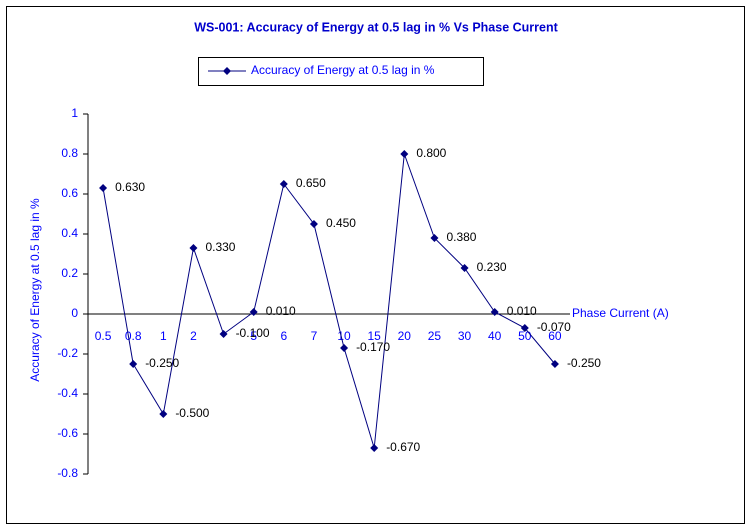 The height and width of the screenshot is (530, 752). What do you see at coordinates (311, 183) in the screenshot?
I see `data-label: 0.650` at bounding box center [311, 183].